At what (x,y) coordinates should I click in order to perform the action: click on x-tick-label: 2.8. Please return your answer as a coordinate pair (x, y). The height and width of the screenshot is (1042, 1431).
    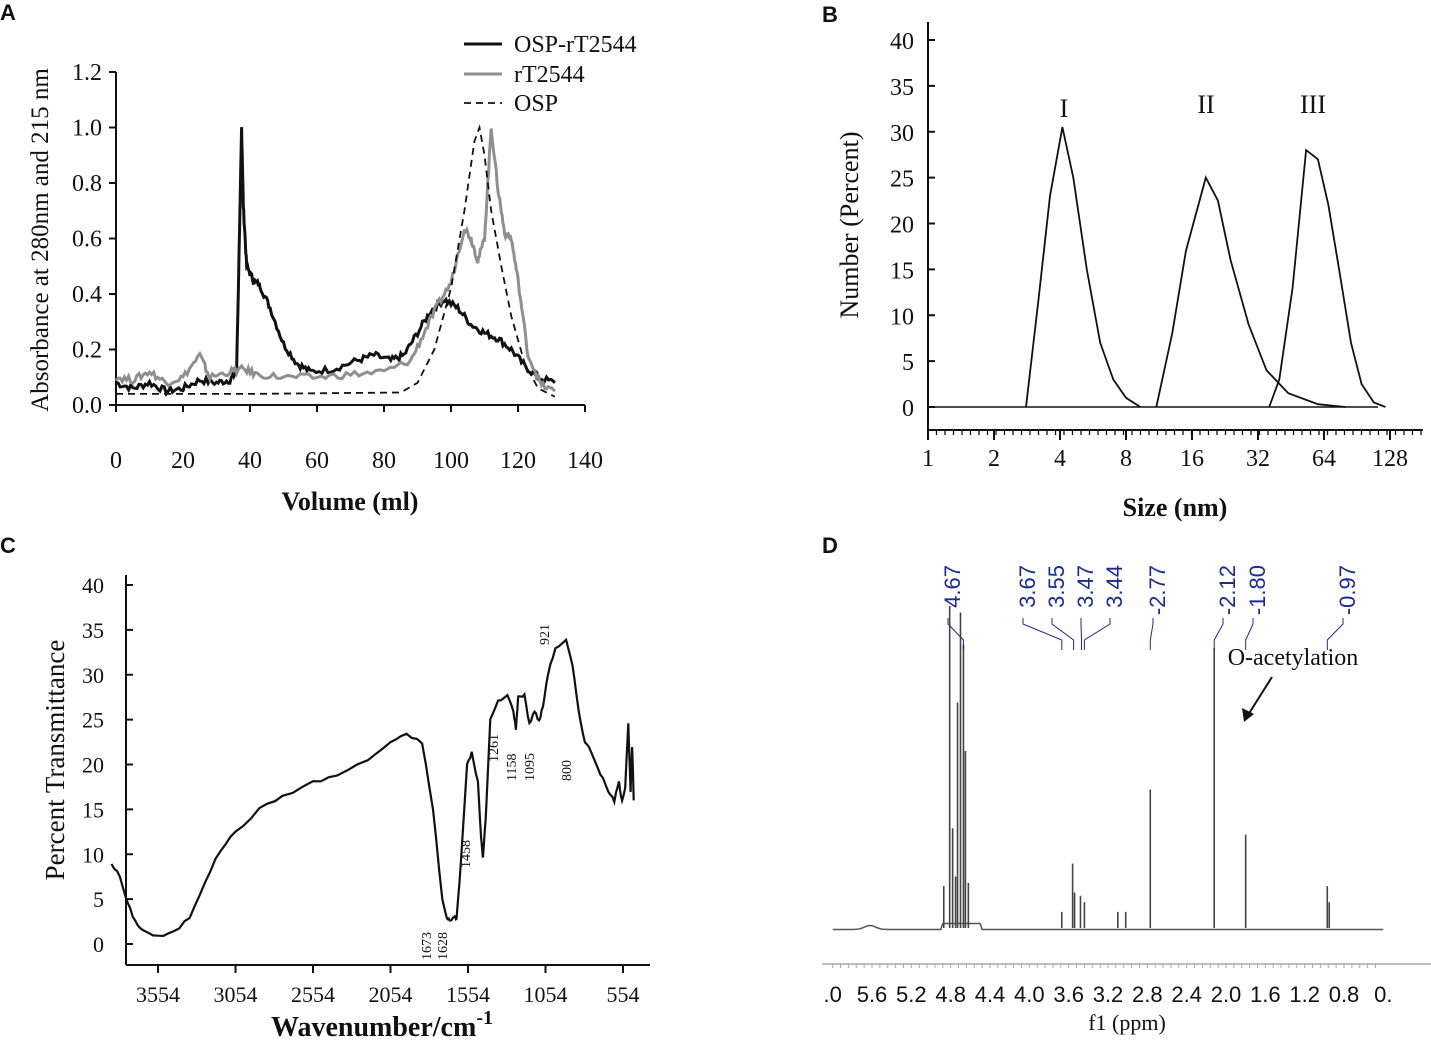
    Looking at the image, I should click on (1147, 994).